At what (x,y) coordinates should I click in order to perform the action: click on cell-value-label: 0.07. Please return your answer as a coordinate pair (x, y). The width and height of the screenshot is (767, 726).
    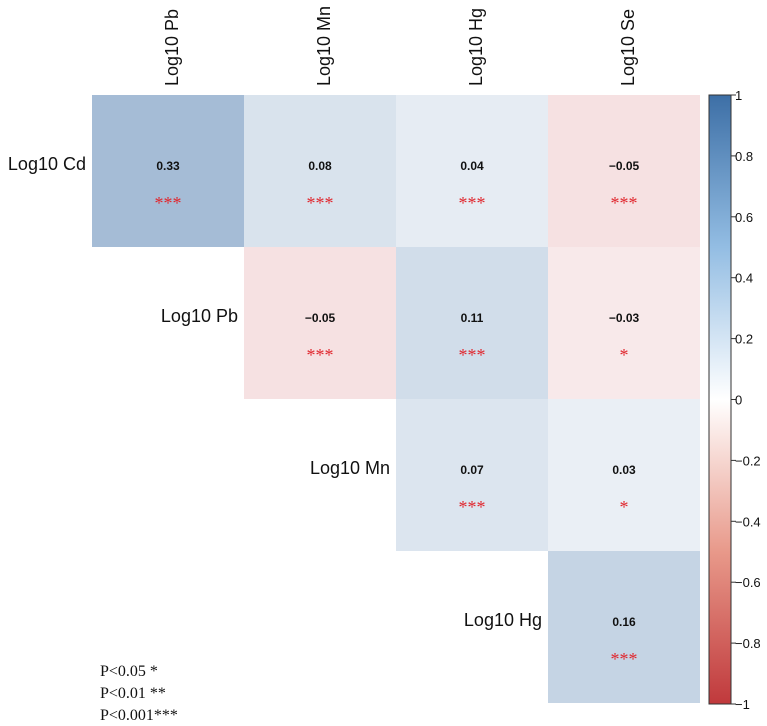
    Looking at the image, I should click on (472, 470).